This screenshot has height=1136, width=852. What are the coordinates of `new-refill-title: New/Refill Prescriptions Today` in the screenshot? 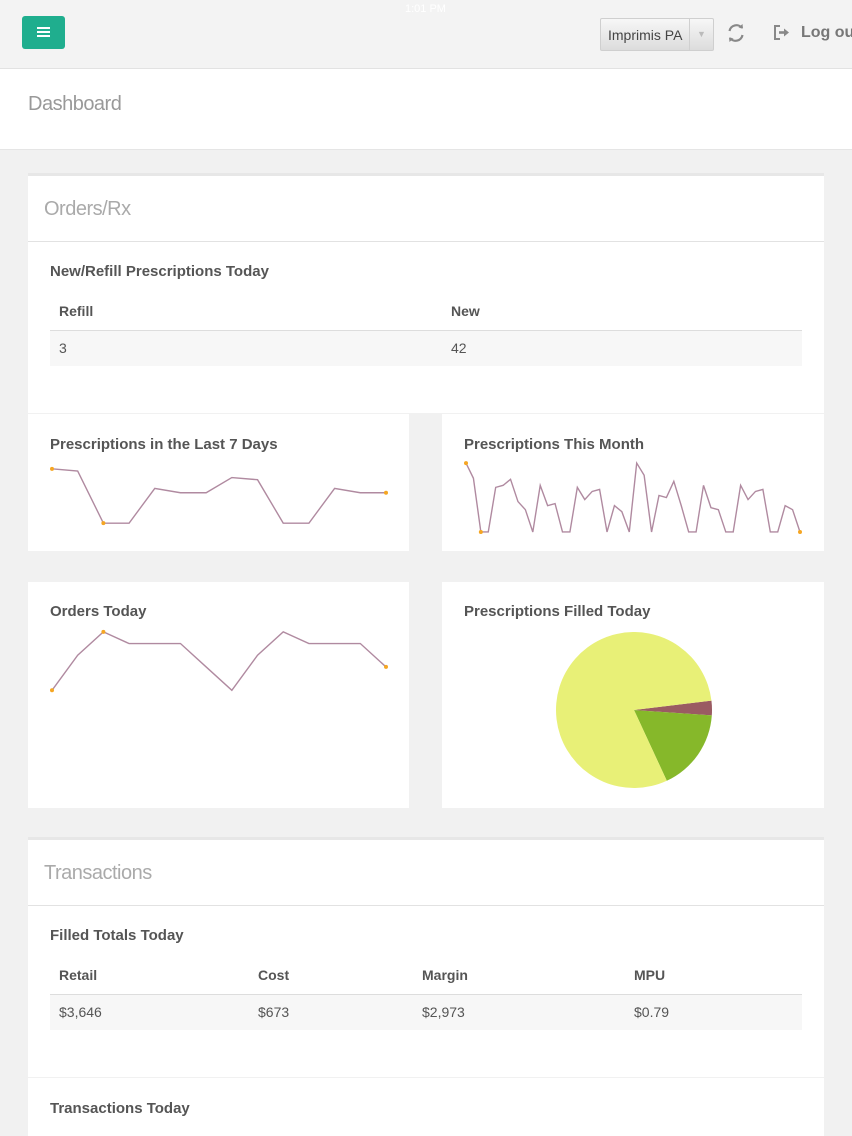 It's located at (159, 271).